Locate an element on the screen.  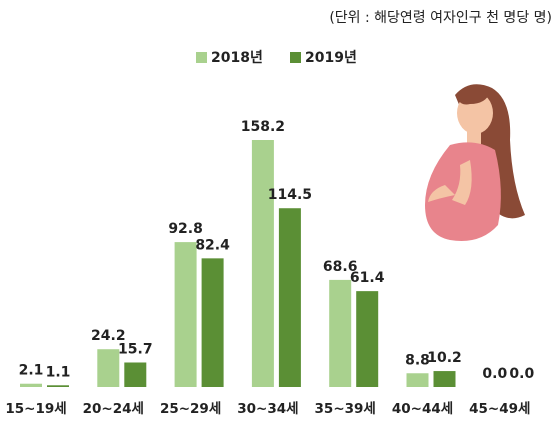
x-tick-label: 15~19세 is located at coordinates (35, 409).